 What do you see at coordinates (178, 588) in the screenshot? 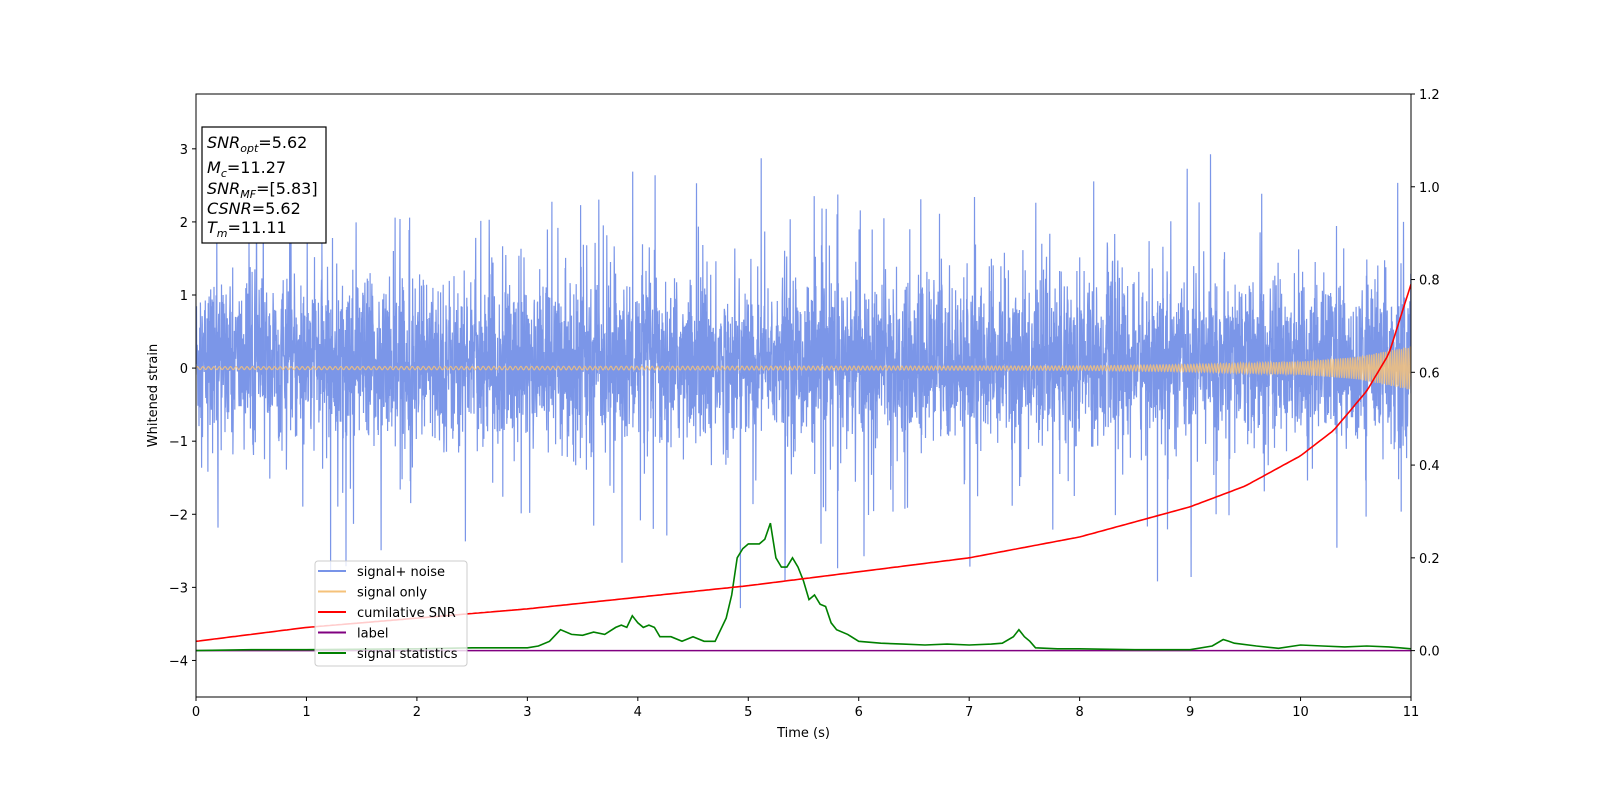
I see `y-left-tick-label: −3` at bounding box center [178, 588].